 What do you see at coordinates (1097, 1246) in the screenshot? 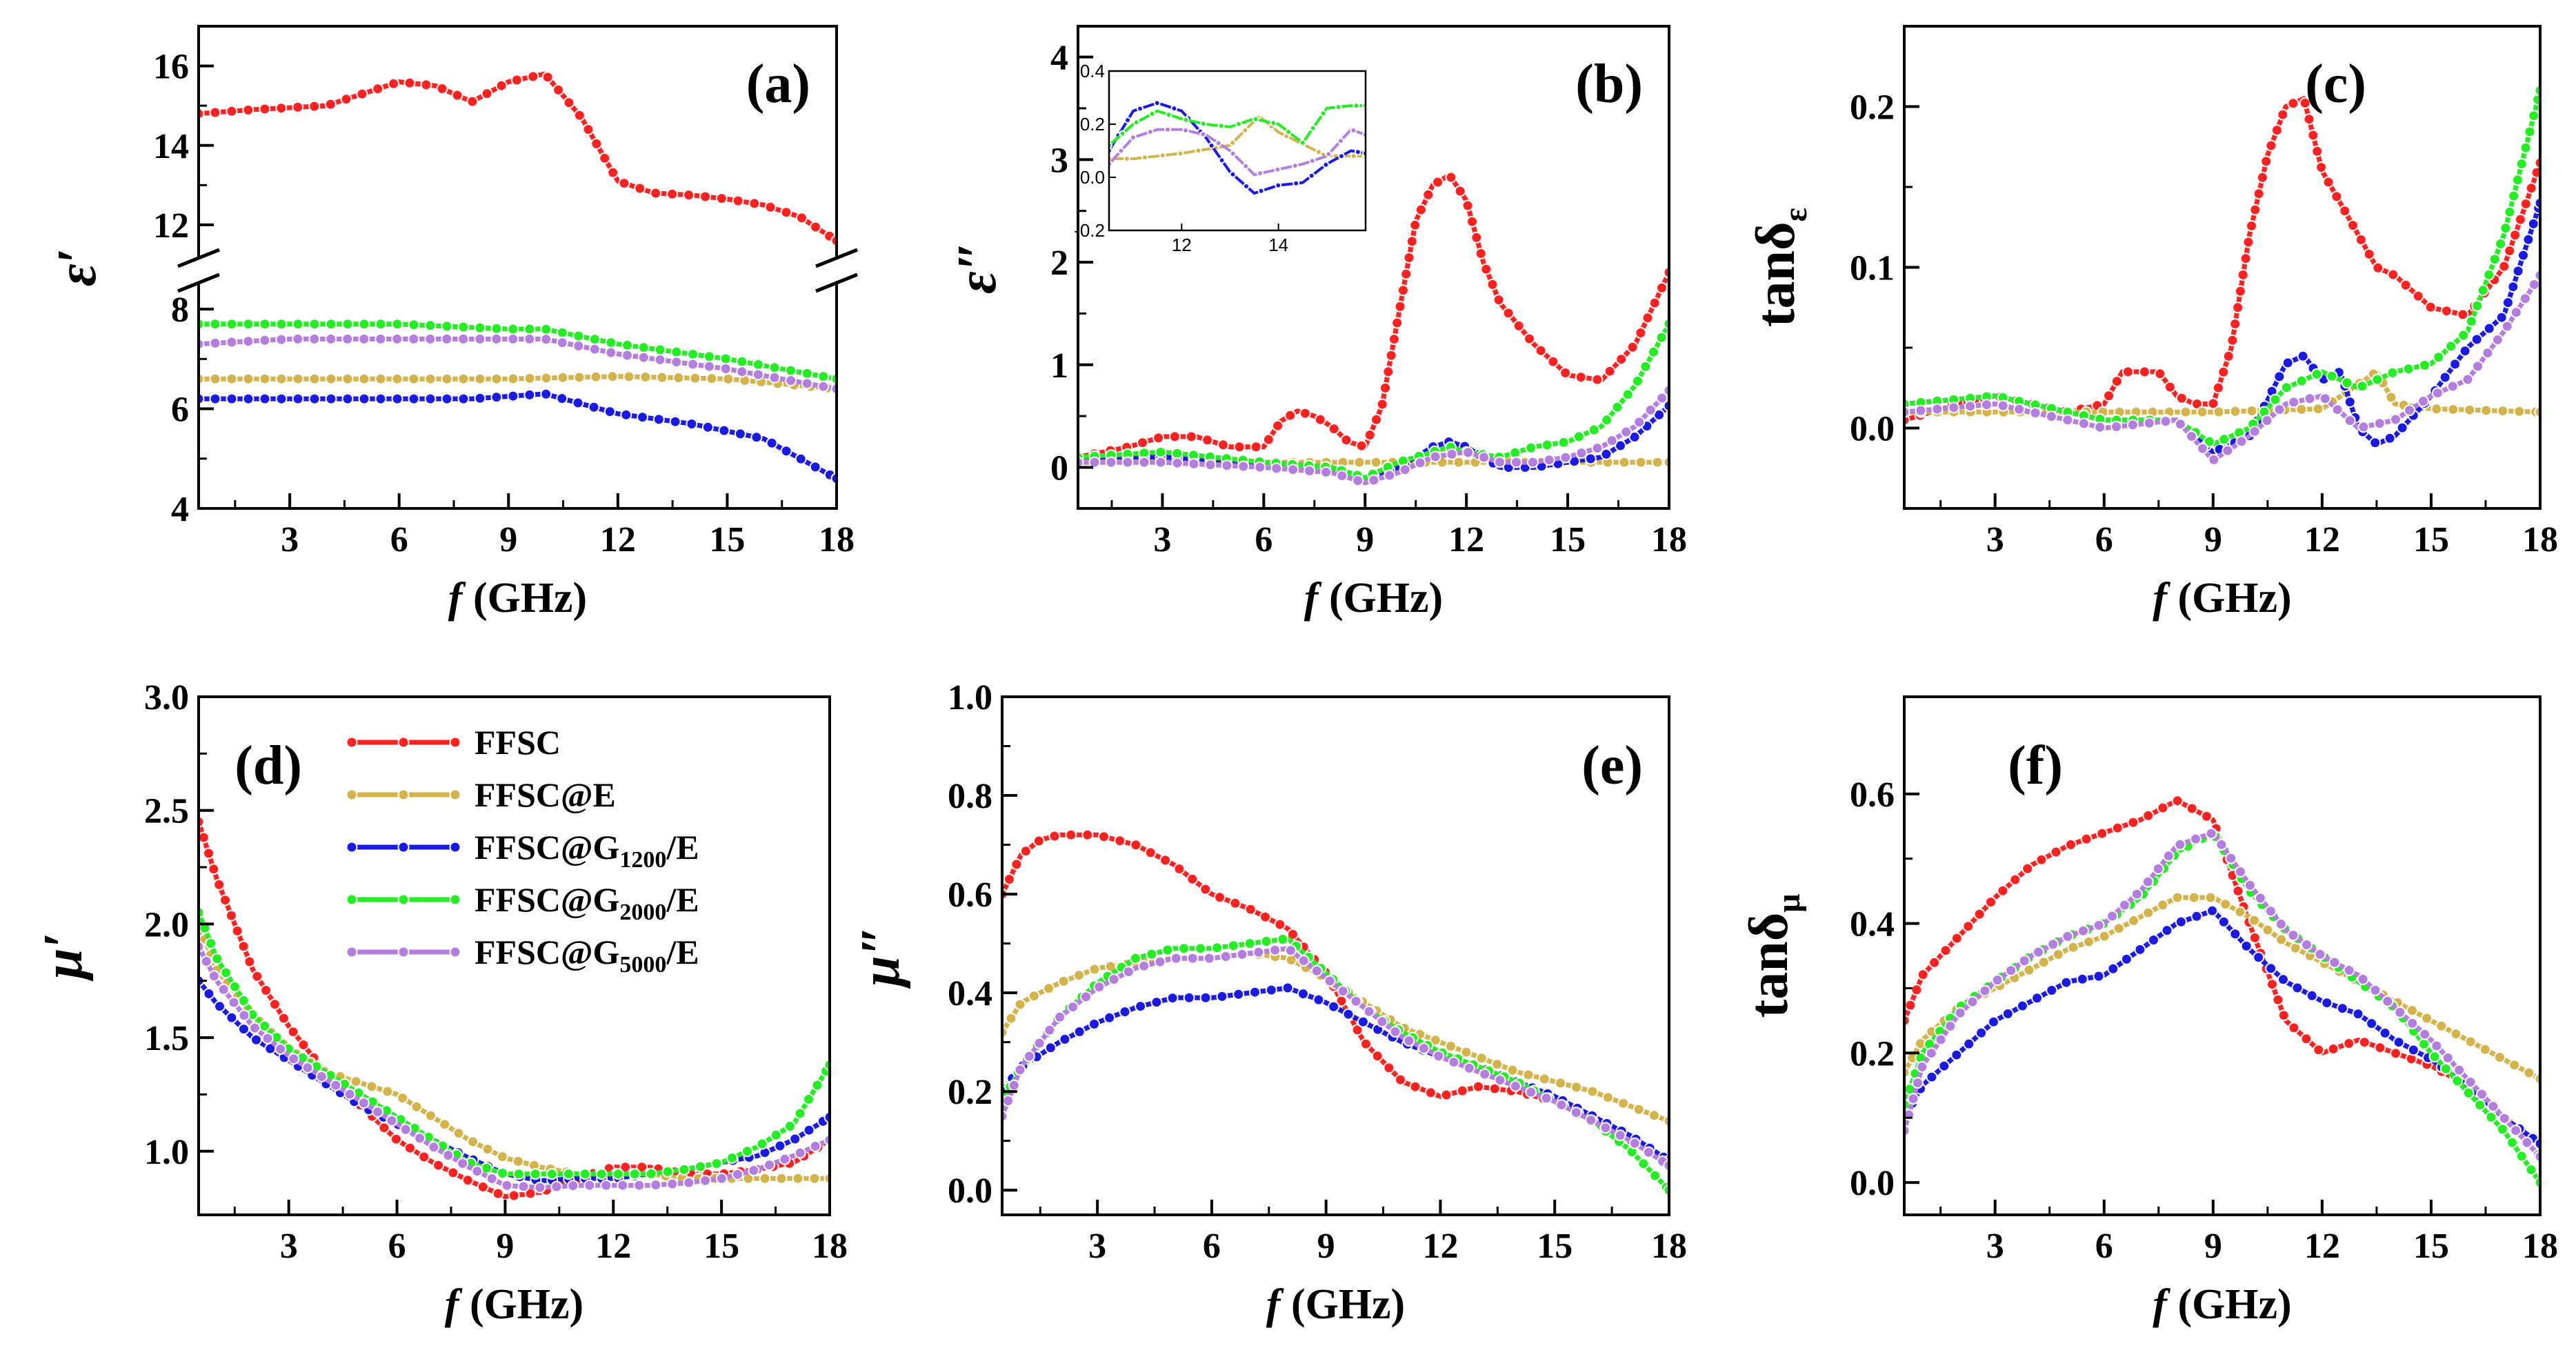
I see `x-tick-label: 3` at bounding box center [1097, 1246].